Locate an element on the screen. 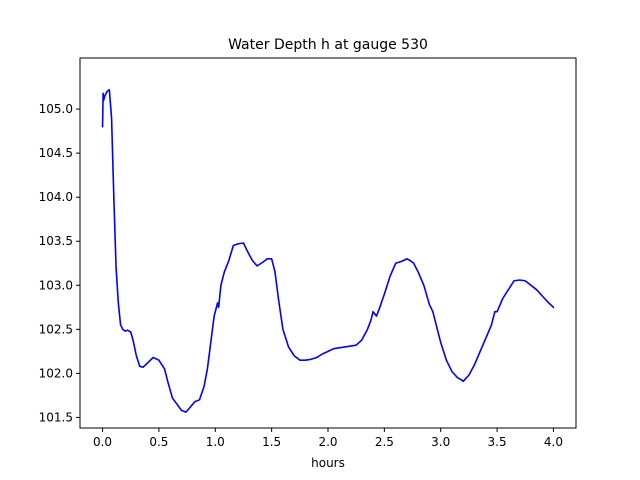  chart-title: Water Depth h at gauge 530 is located at coordinates (328, 45).